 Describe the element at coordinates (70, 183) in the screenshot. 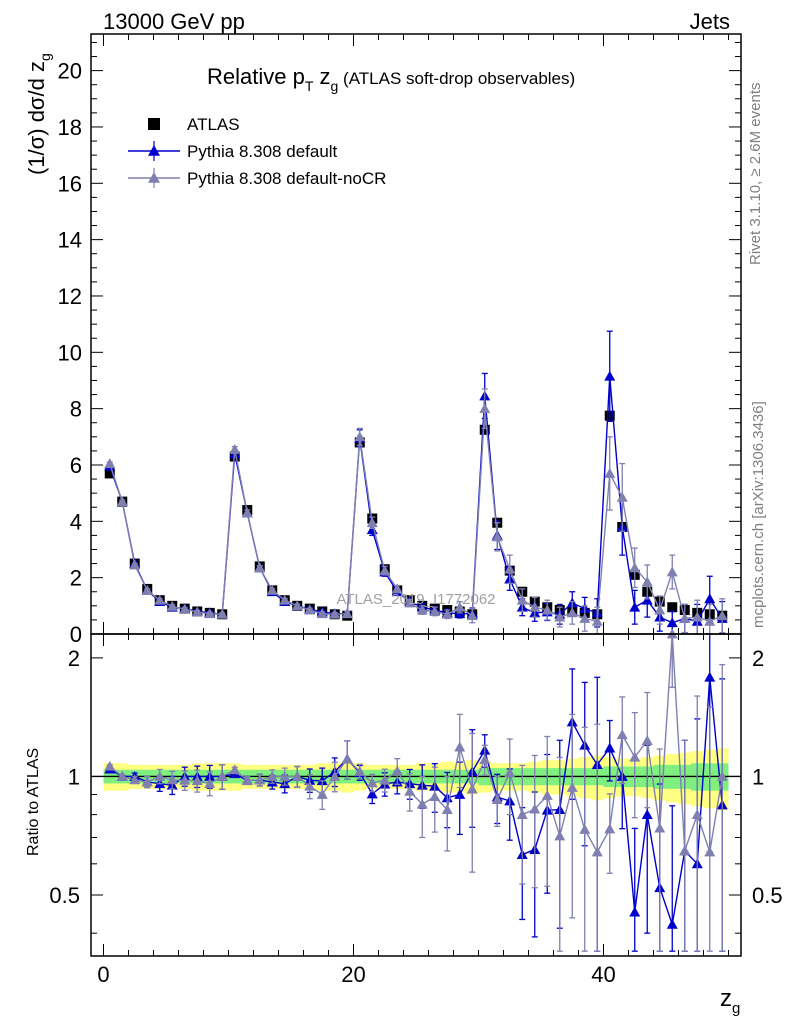

I see `y-tick-label: 16` at that location.